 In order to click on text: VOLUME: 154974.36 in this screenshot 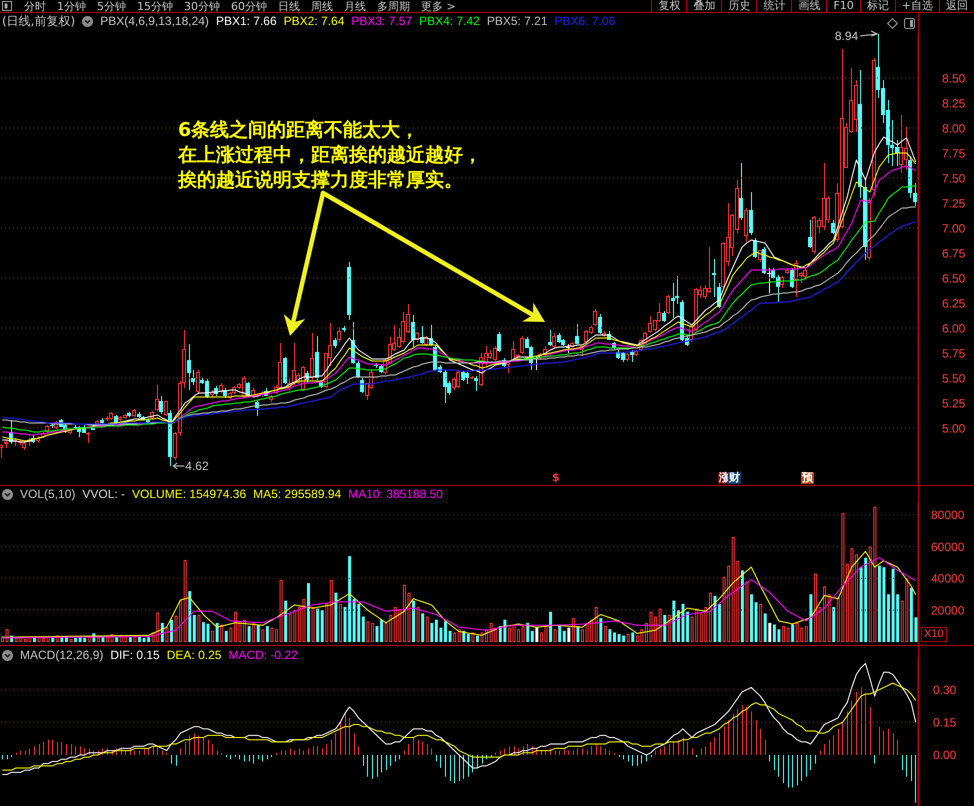, I will do `click(189, 494)`.